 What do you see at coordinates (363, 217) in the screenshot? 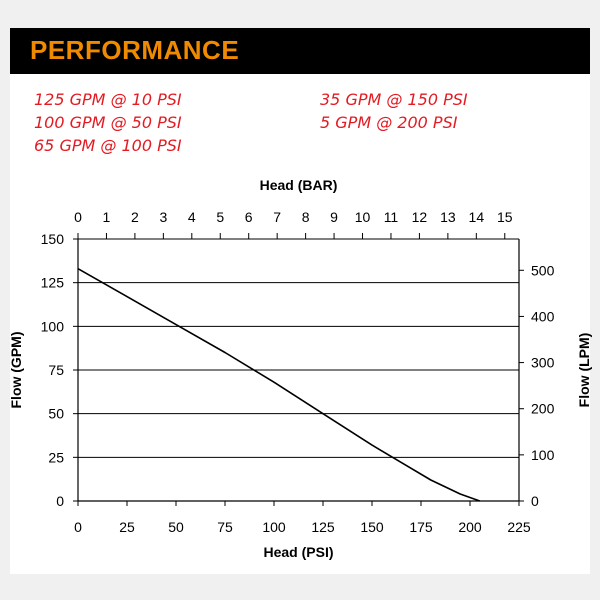
I see `x2-tick-label: 10` at bounding box center [363, 217].